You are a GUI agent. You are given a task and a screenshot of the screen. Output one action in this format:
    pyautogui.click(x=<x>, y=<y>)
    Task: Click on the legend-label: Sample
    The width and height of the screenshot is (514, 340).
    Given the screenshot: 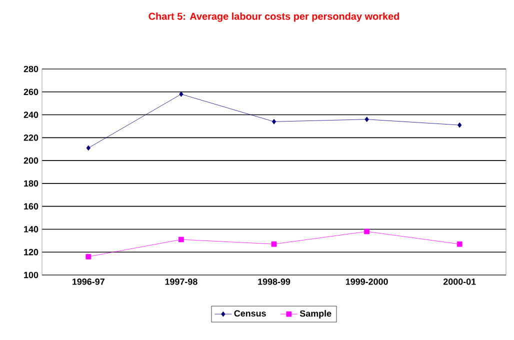 What is the action you would take?
    pyautogui.click(x=316, y=314)
    